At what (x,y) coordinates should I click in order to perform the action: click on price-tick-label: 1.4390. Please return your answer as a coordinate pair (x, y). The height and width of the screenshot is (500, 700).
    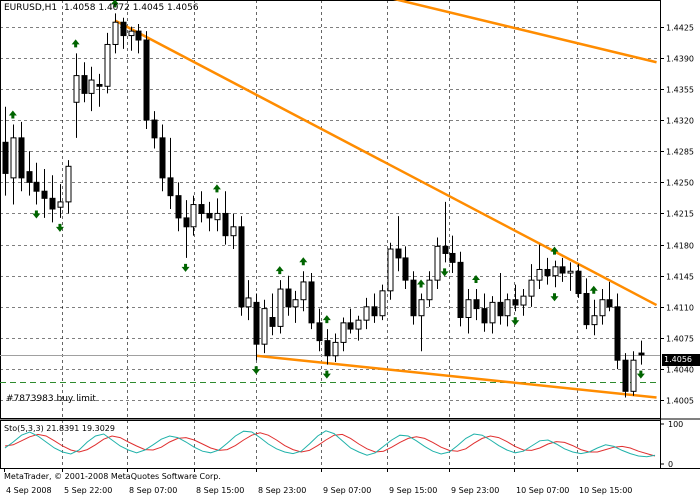
    Looking at the image, I should click on (680, 59).